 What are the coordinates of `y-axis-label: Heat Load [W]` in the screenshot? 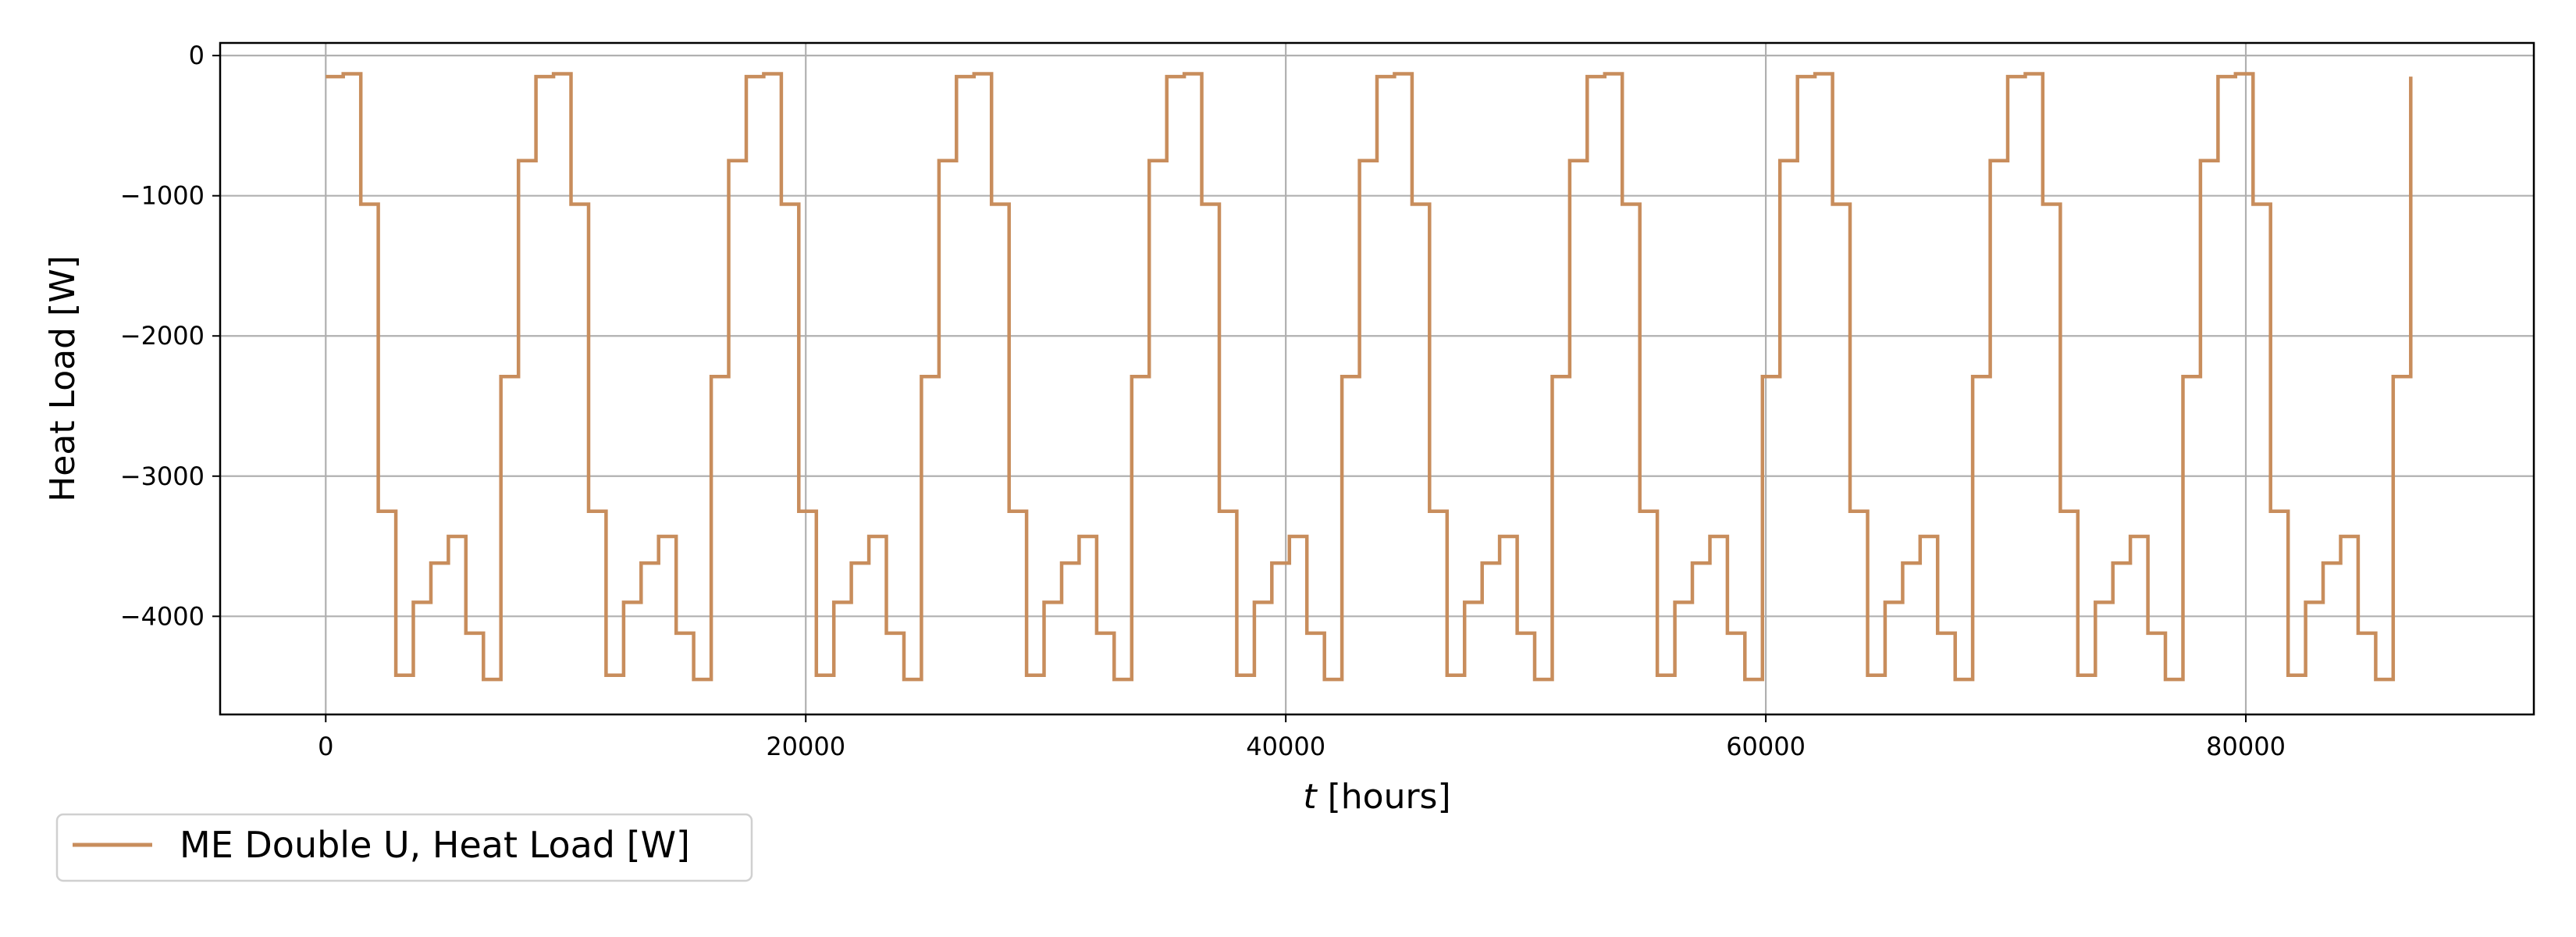 It's located at (63, 378).